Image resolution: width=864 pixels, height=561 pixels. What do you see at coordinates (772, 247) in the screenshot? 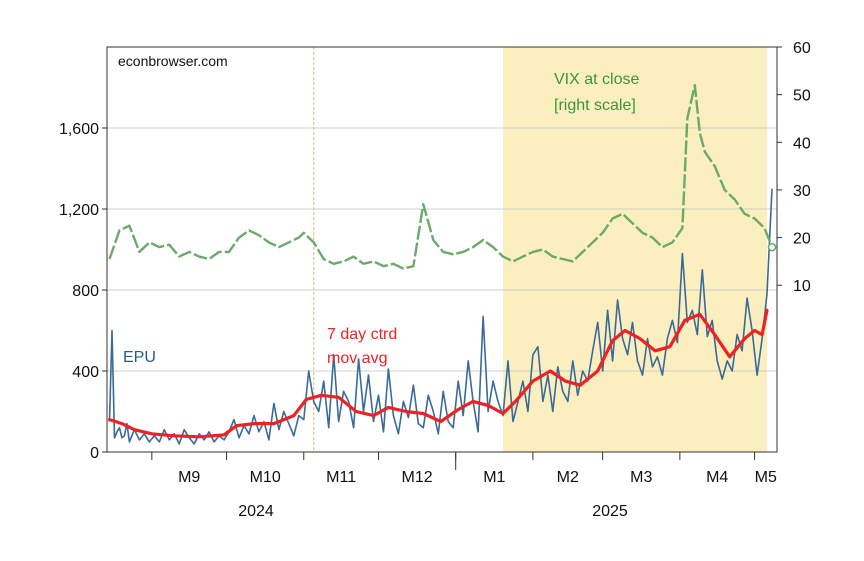
I see `vix-last-point-marker` at bounding box center [772, 247].